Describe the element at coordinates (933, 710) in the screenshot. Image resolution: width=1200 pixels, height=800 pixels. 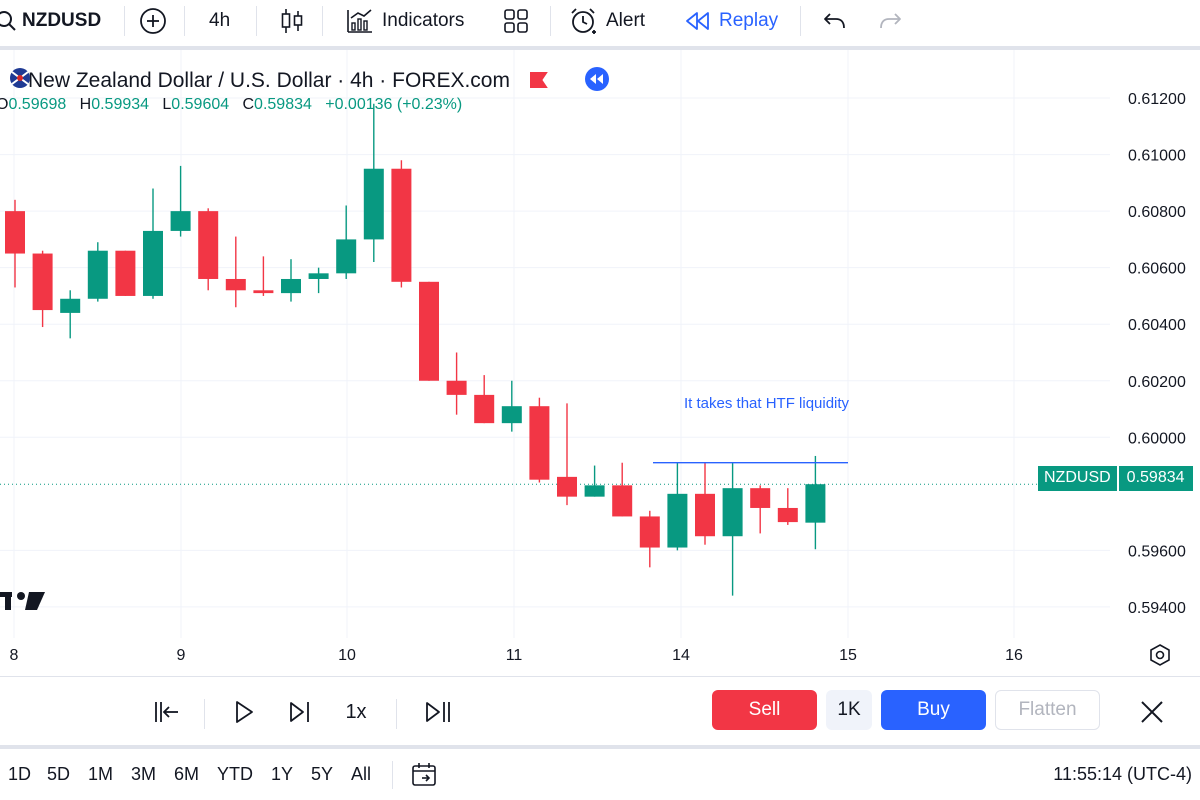
I see `buy-button: Buy` at that location.